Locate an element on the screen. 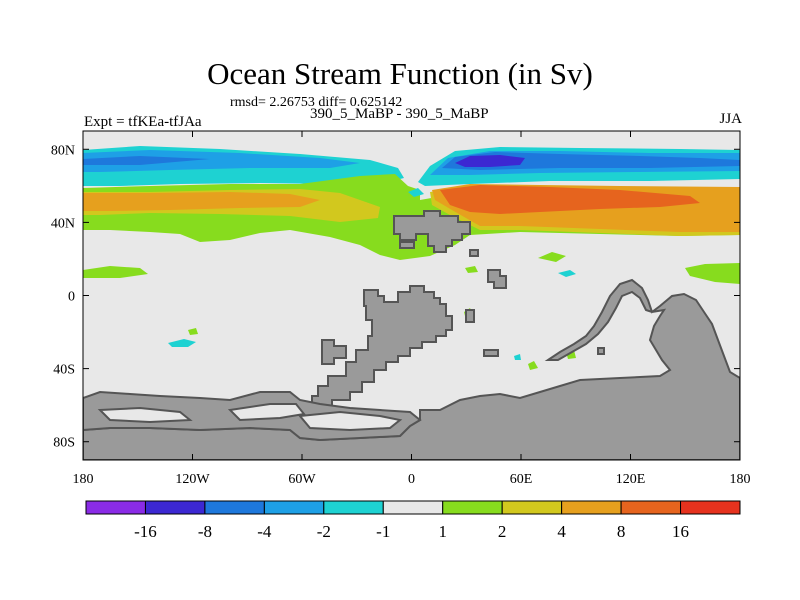  land-islet-a is located at coordinates (497, 279).